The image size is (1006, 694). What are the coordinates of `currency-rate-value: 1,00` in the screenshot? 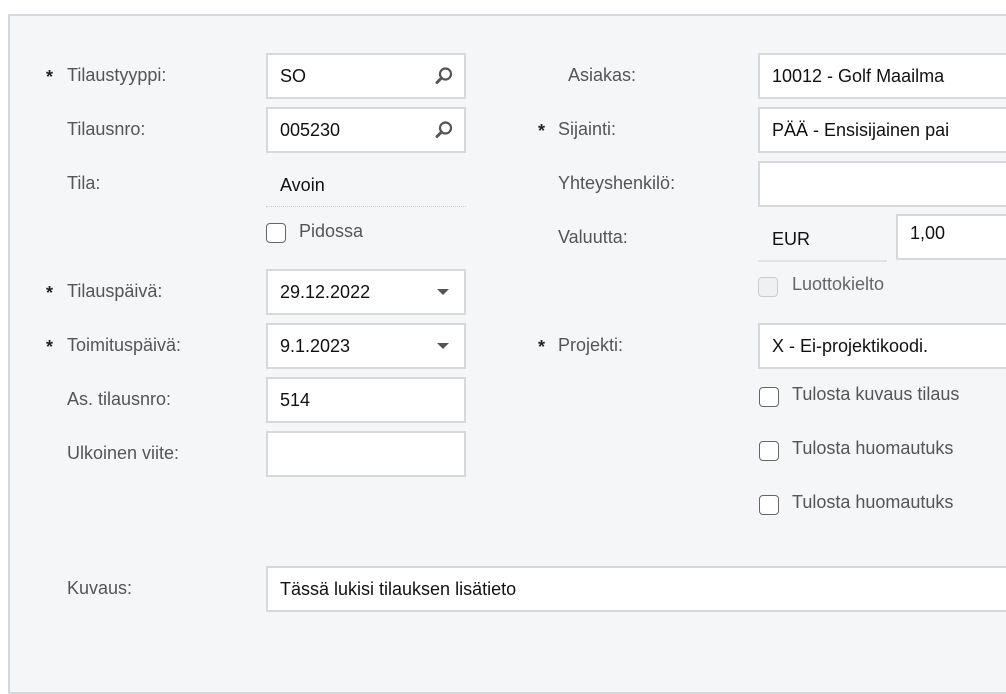 It's located at (928, 233).